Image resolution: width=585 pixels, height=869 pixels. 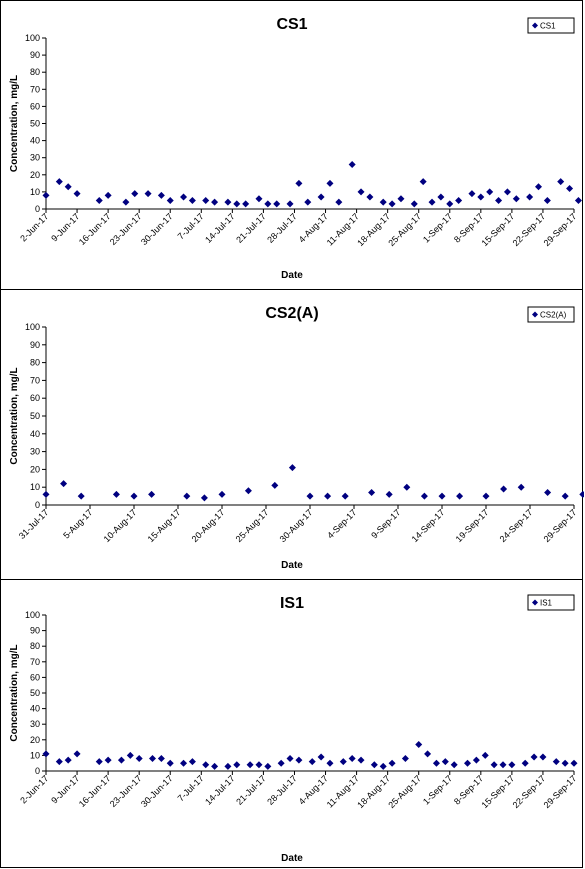 I want to click on y-tick-label: 80, so click(x=35, y=72).